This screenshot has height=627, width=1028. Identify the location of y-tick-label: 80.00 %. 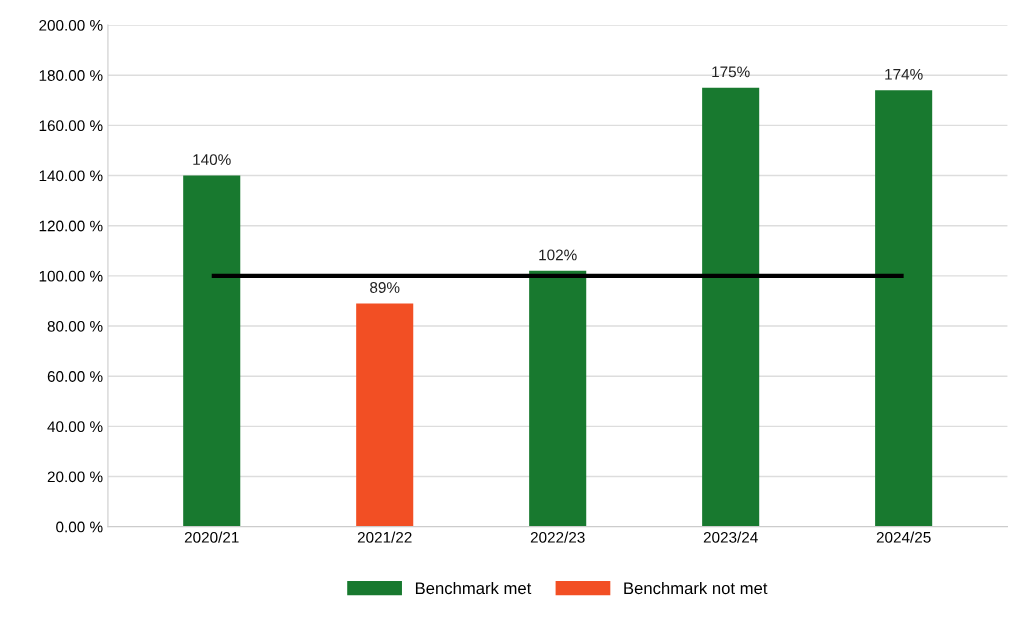
(75, 326).